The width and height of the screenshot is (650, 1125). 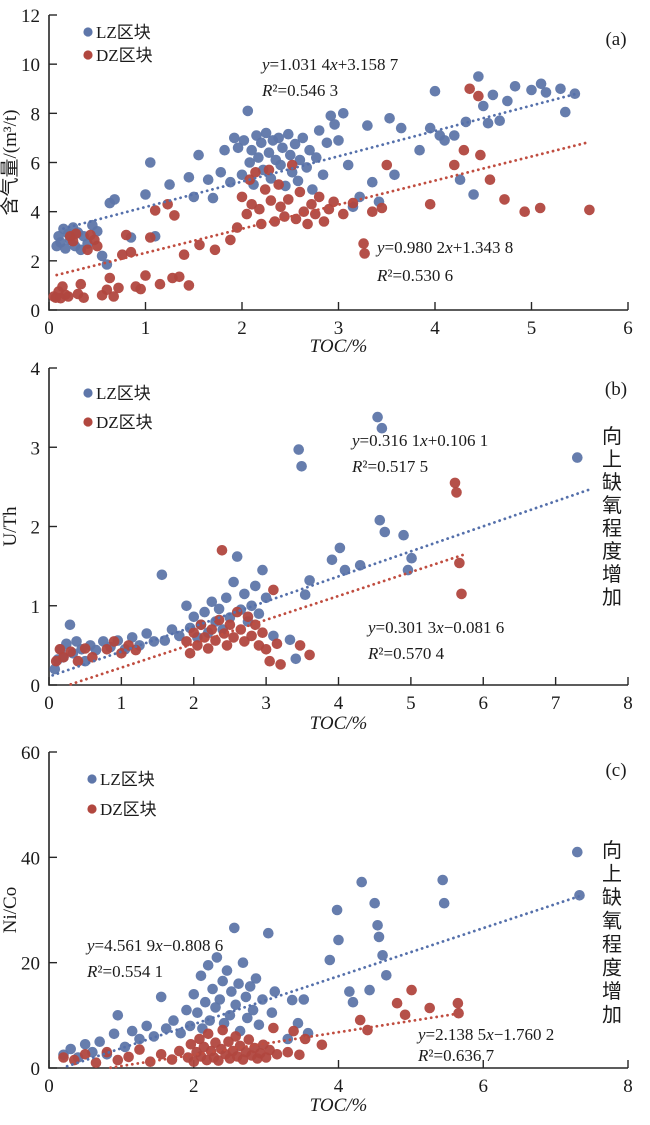 What do you see at coordinates (36, 311) in the screenshot?
I see `y-tick-label: 0` at bounding box center [36, 311].